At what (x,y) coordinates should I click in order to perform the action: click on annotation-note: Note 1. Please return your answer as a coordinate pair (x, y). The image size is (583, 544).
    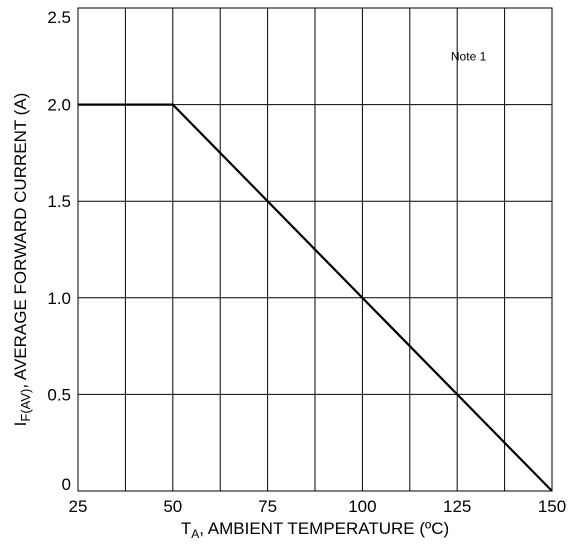
    Looking at the image, I should click on (469, 56).